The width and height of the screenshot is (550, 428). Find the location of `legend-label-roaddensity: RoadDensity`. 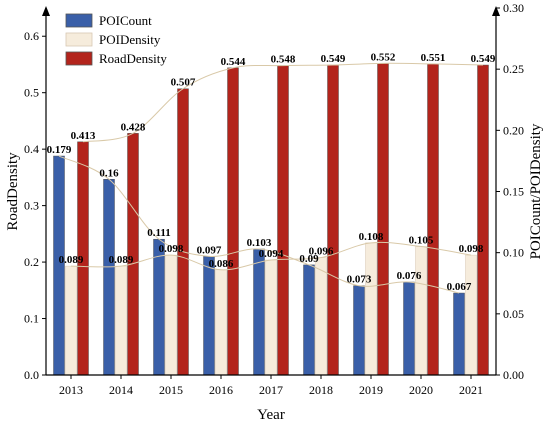

legend-label-roaddensity: RoadDensity is located at coordinates (133, 58).